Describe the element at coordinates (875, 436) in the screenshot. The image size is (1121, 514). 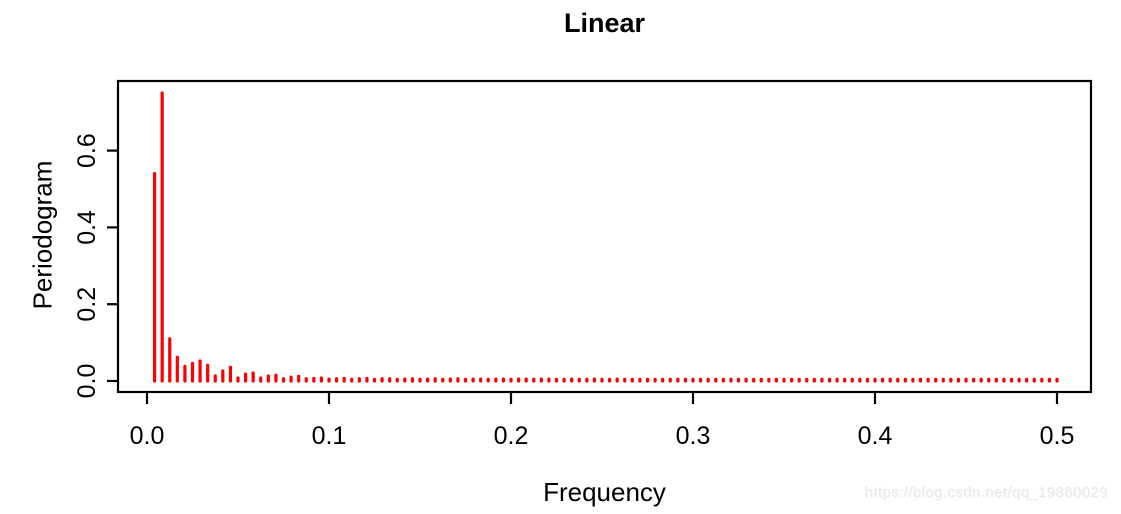
I see `x-tick-label: 0.4` at that location.